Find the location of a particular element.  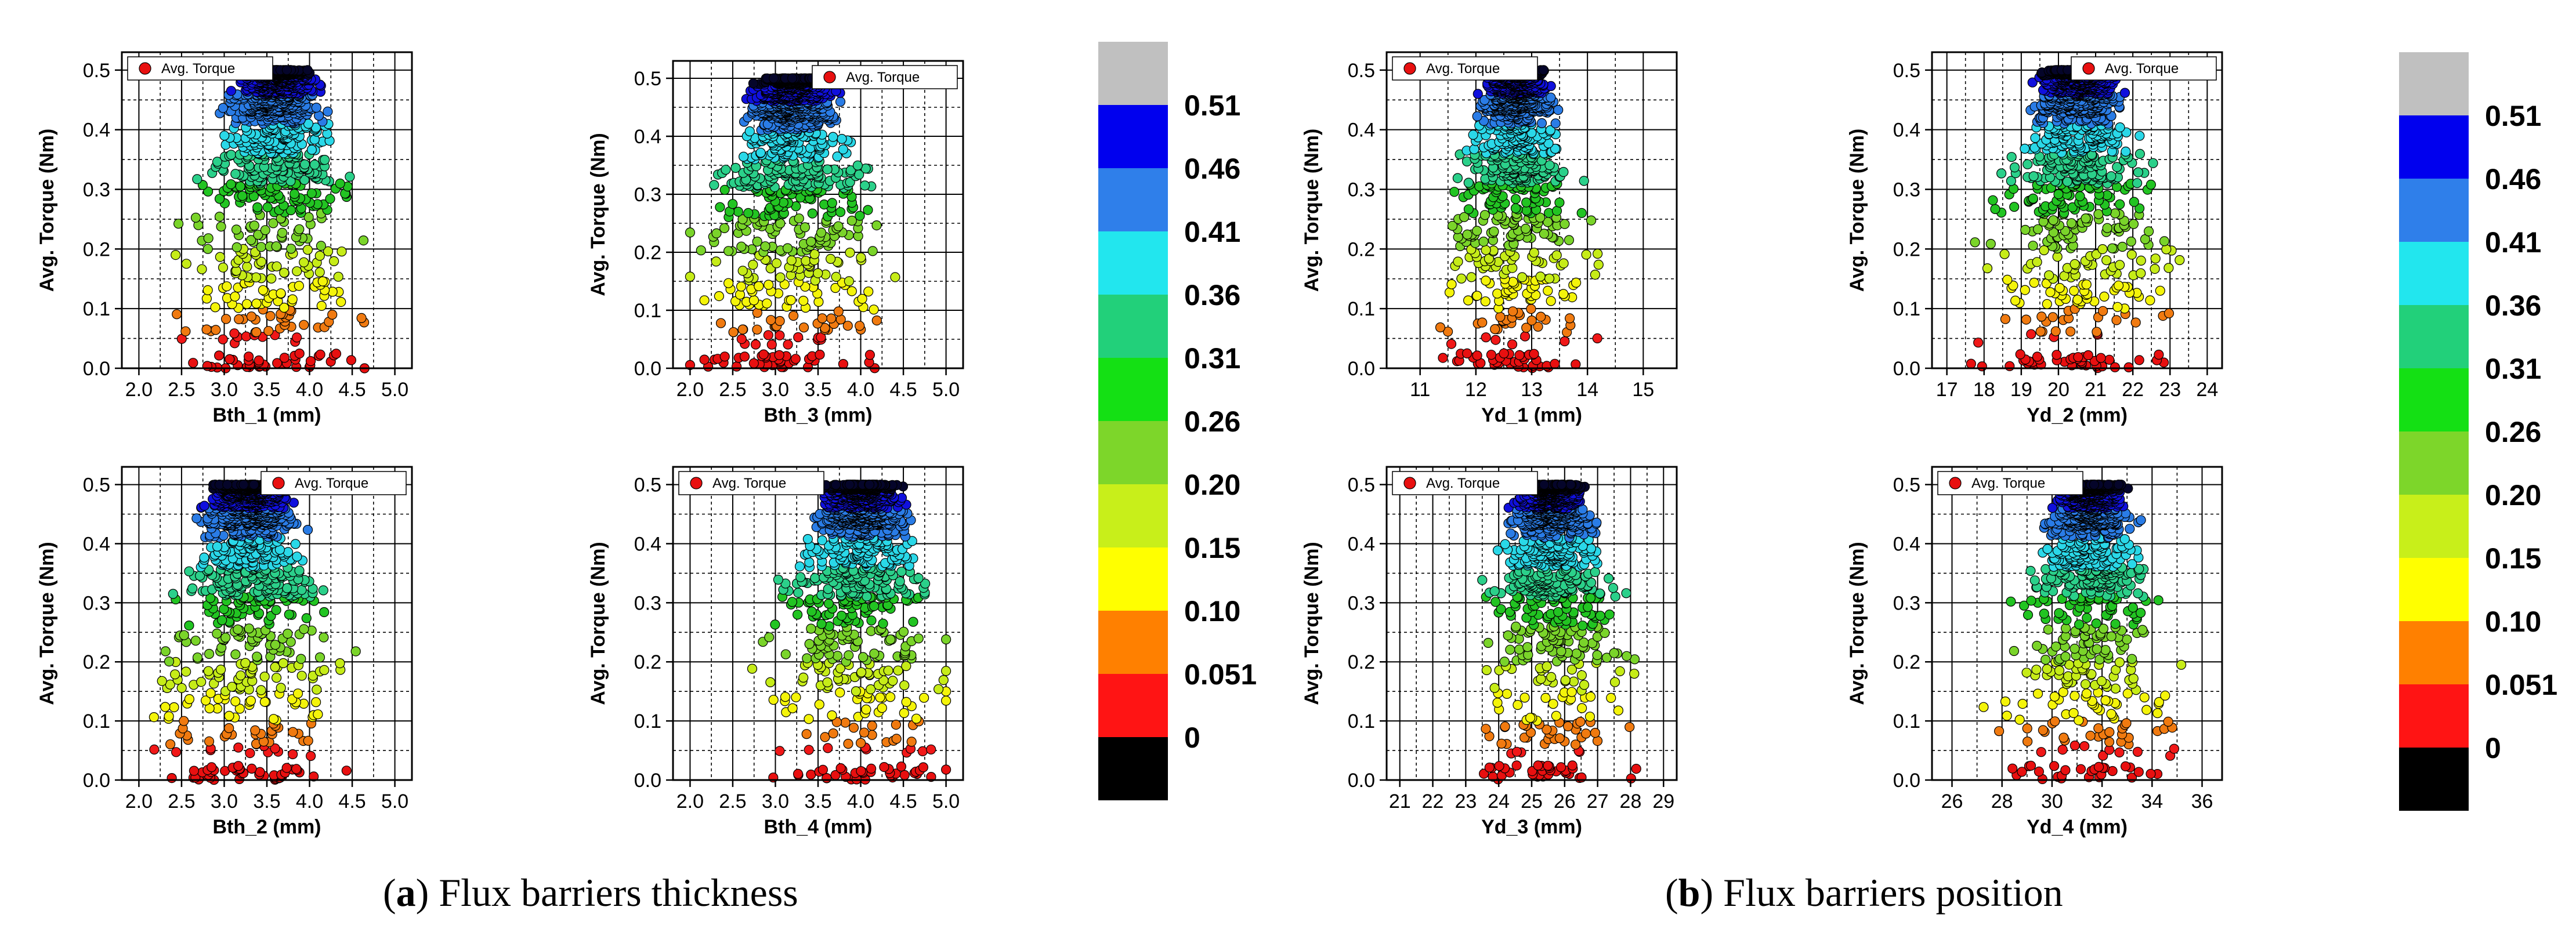

y-tick-label: 0.1 is located at coordinates (96, 309).